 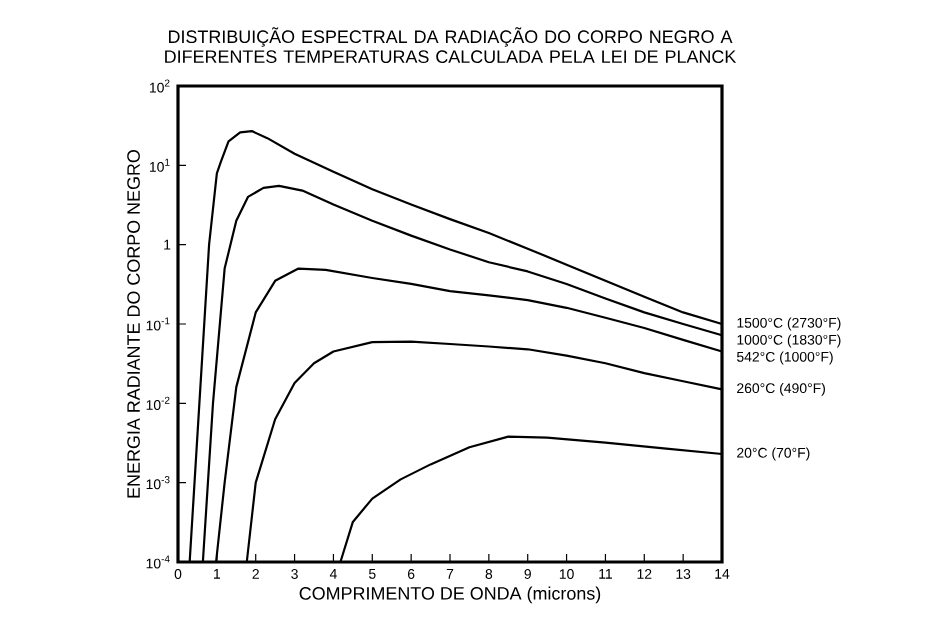 I want to click on x-axis-title: COMPRIMENTO DE ONDA (microns), so click(x=450, y=595).